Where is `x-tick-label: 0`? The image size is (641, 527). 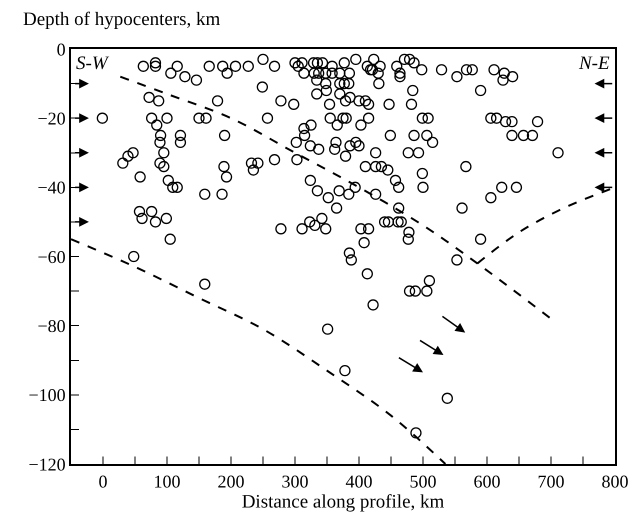 x-tick-label: 0 is located at coordinates (103, 481).